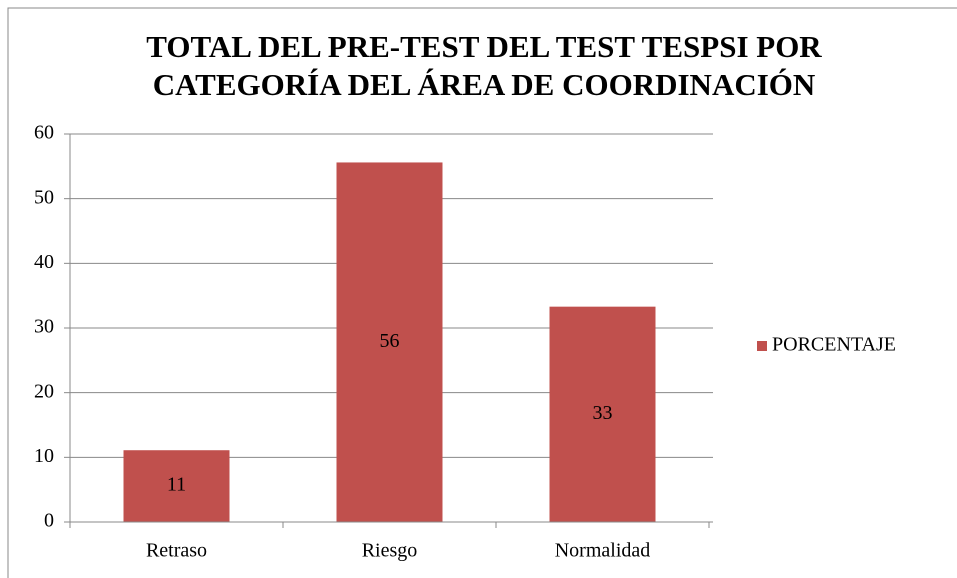 The width and height of the screenshot is (957, 578). What do you see at coordinates (762, 346) in the screenshot?
I see `legend-swatch` at bounding box center [762, 346].